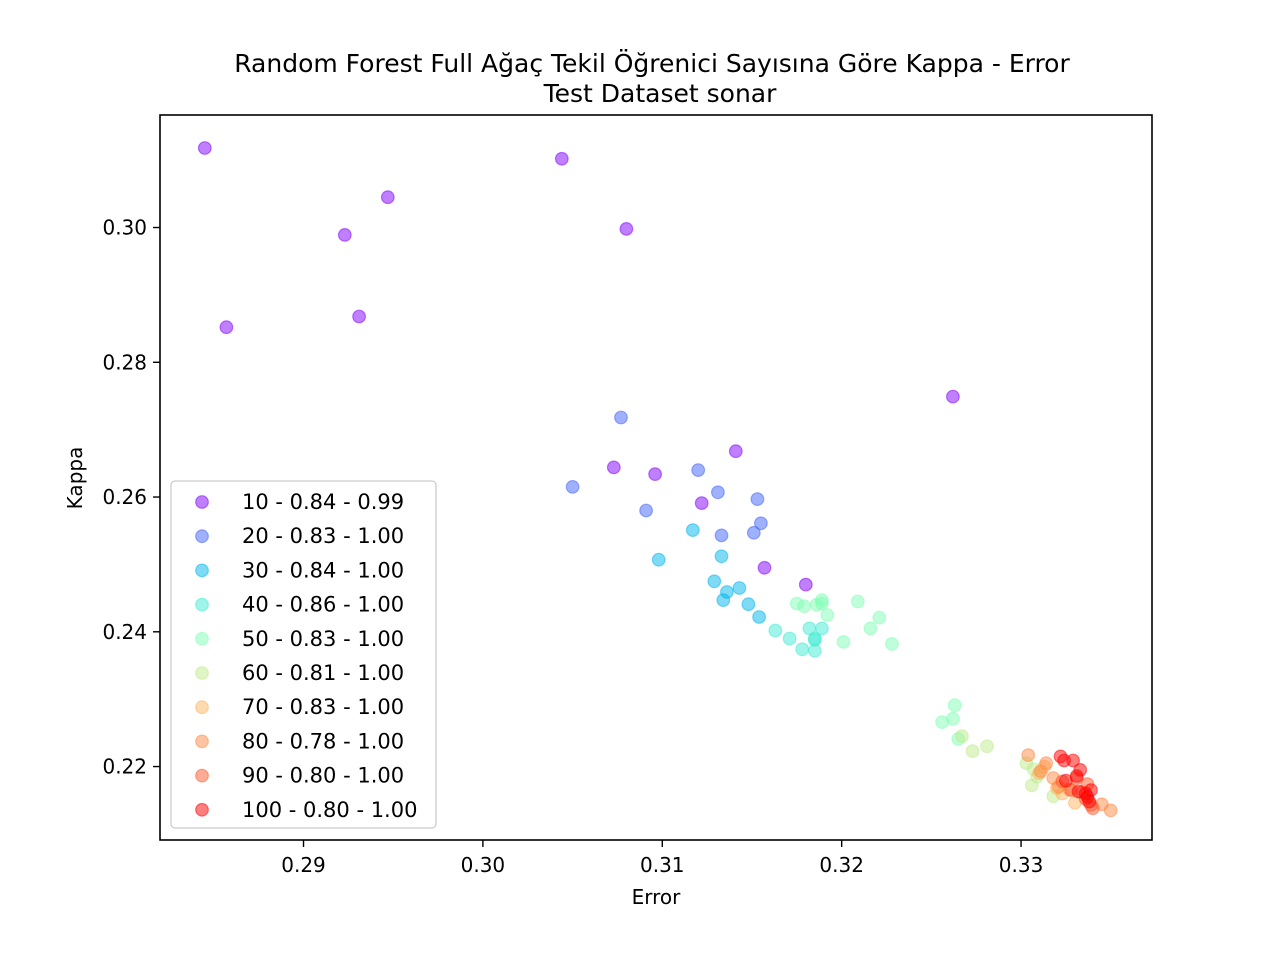 Image resolution: width=1280 pixels, height=960 pixels. I want to click on y-tick-label: 0.28, so click(124, 362).